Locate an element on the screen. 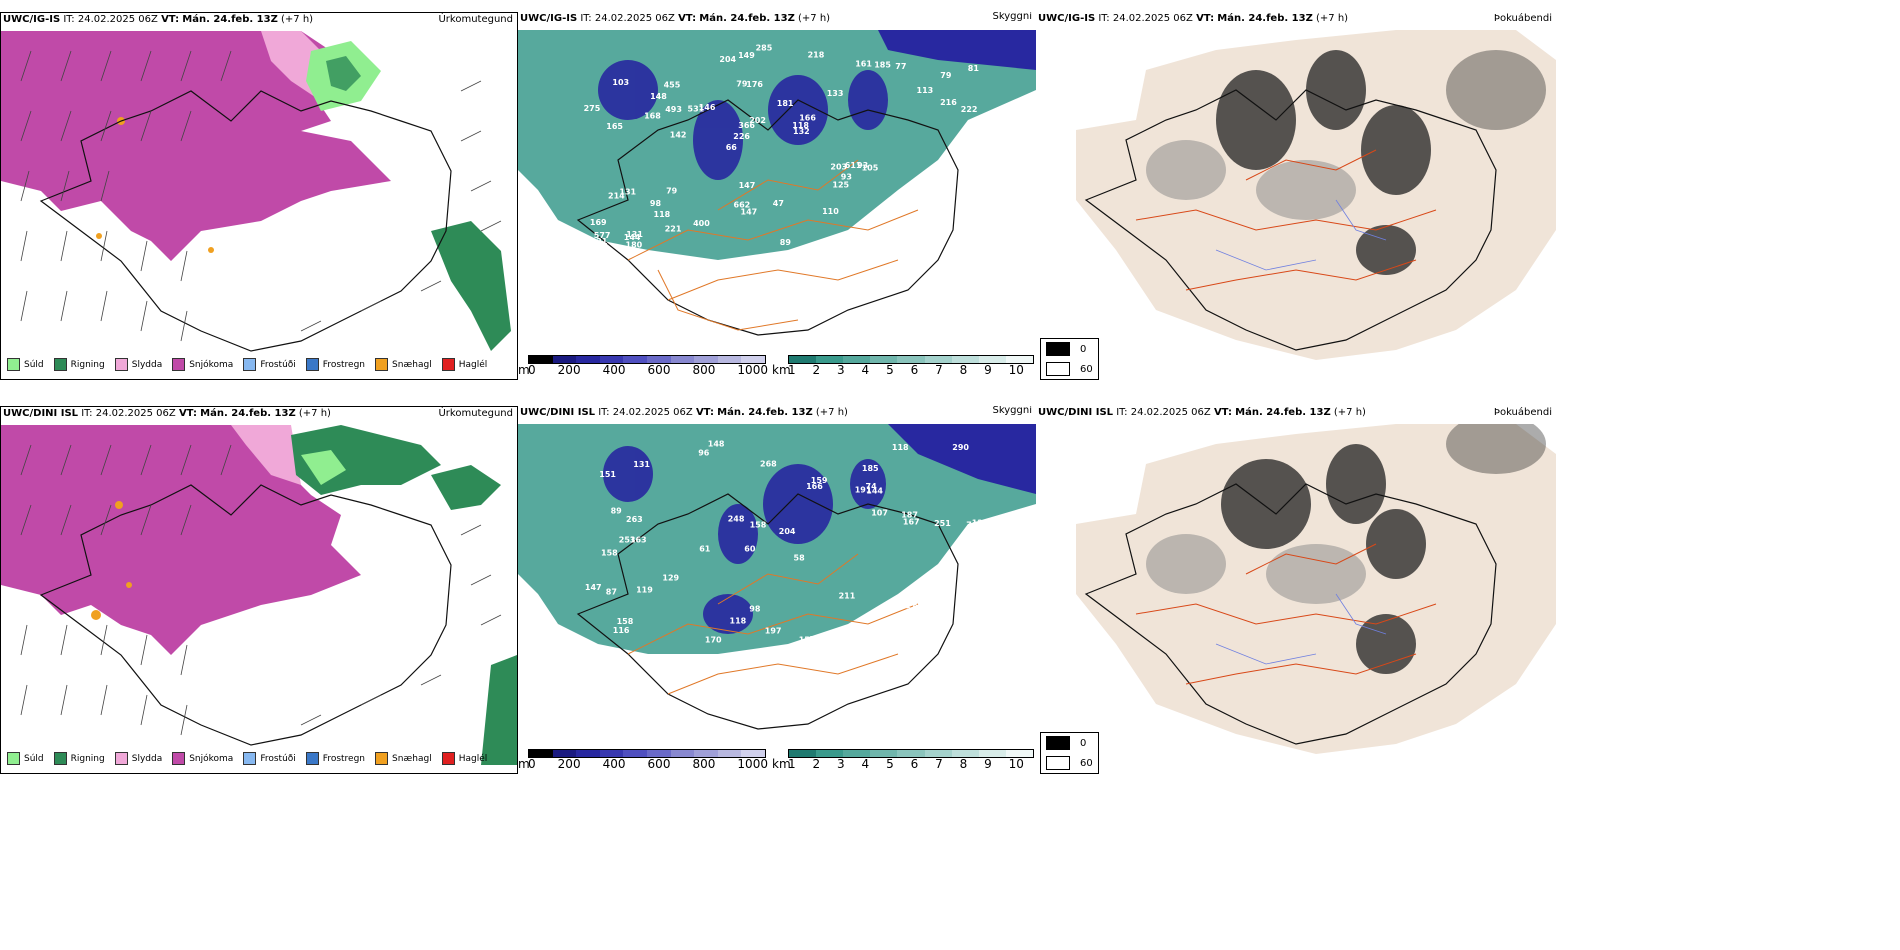  ceiling-value-label: 215 is located at coordinates (845, 634).